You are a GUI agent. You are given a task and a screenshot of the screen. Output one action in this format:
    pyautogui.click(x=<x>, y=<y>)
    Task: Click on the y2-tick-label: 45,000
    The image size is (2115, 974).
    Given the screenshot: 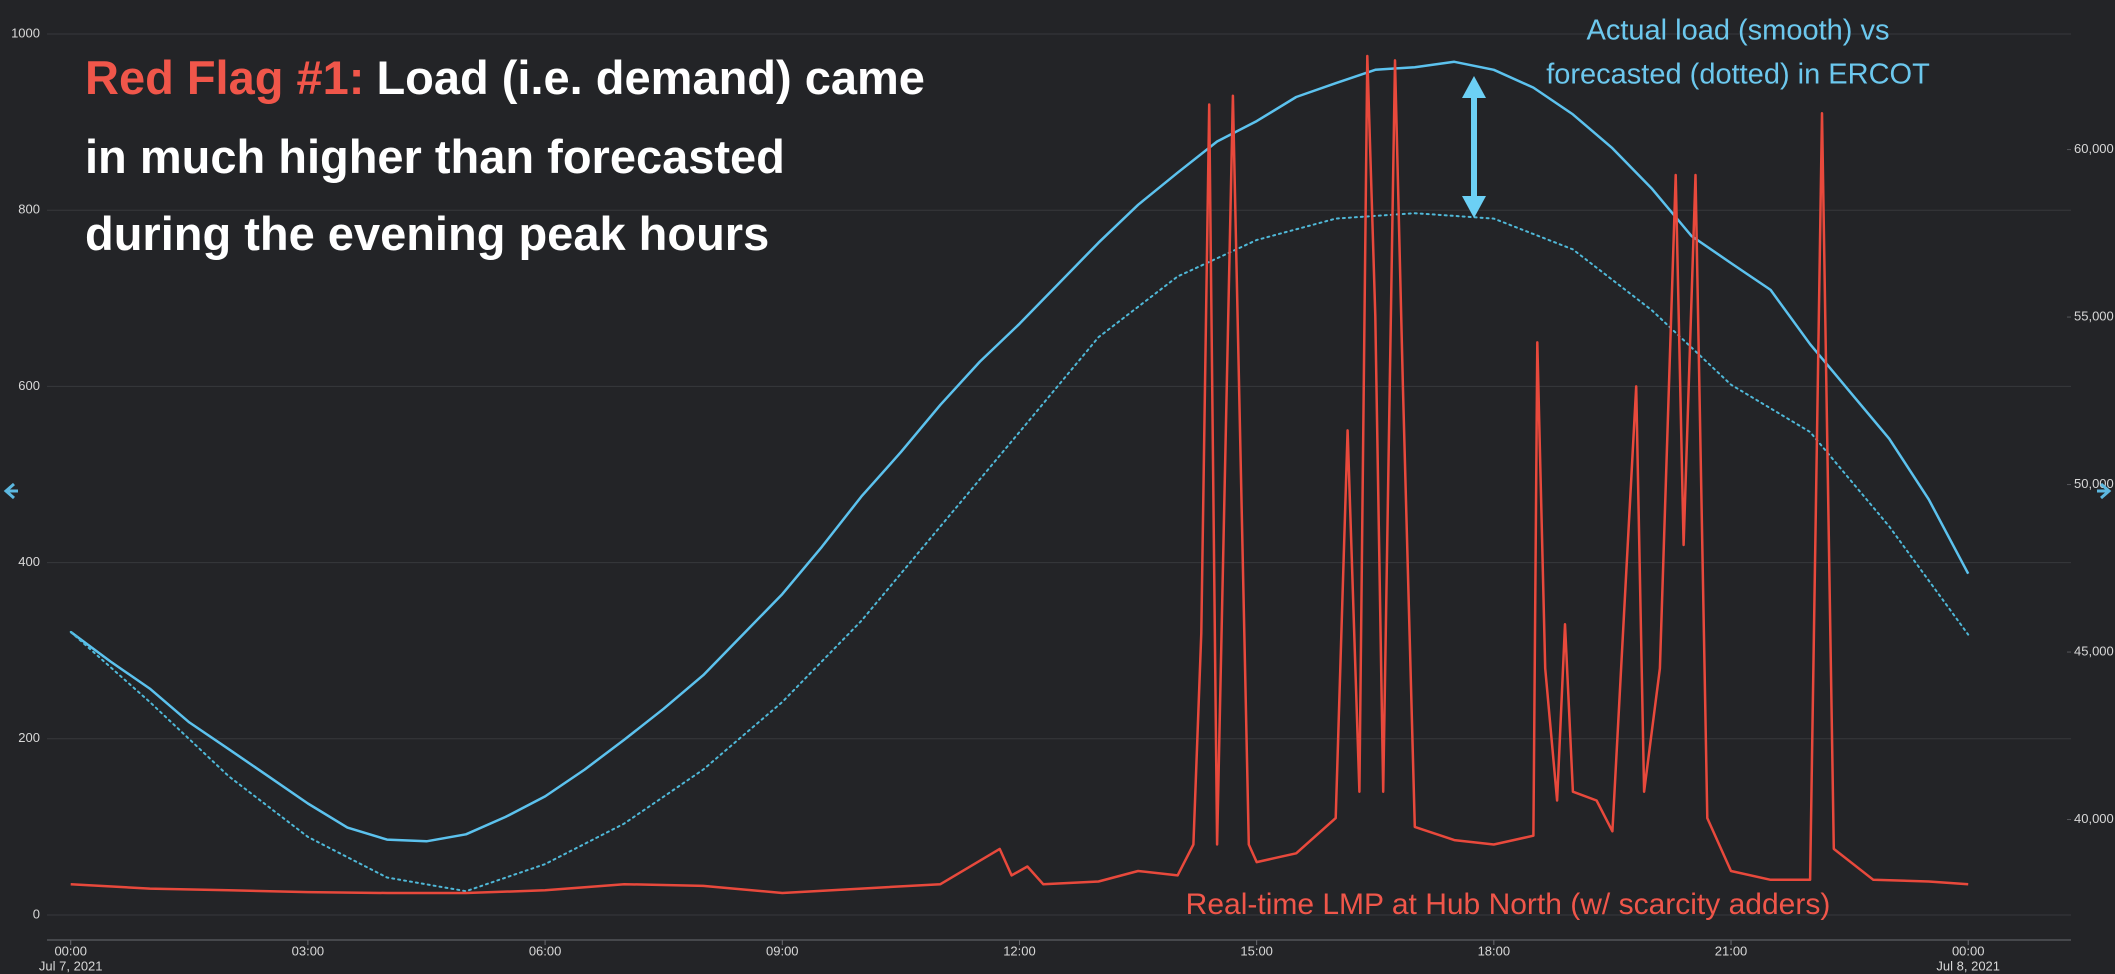 What is the action you would take?
    pyautogui.click(x=2094, y=650)
    